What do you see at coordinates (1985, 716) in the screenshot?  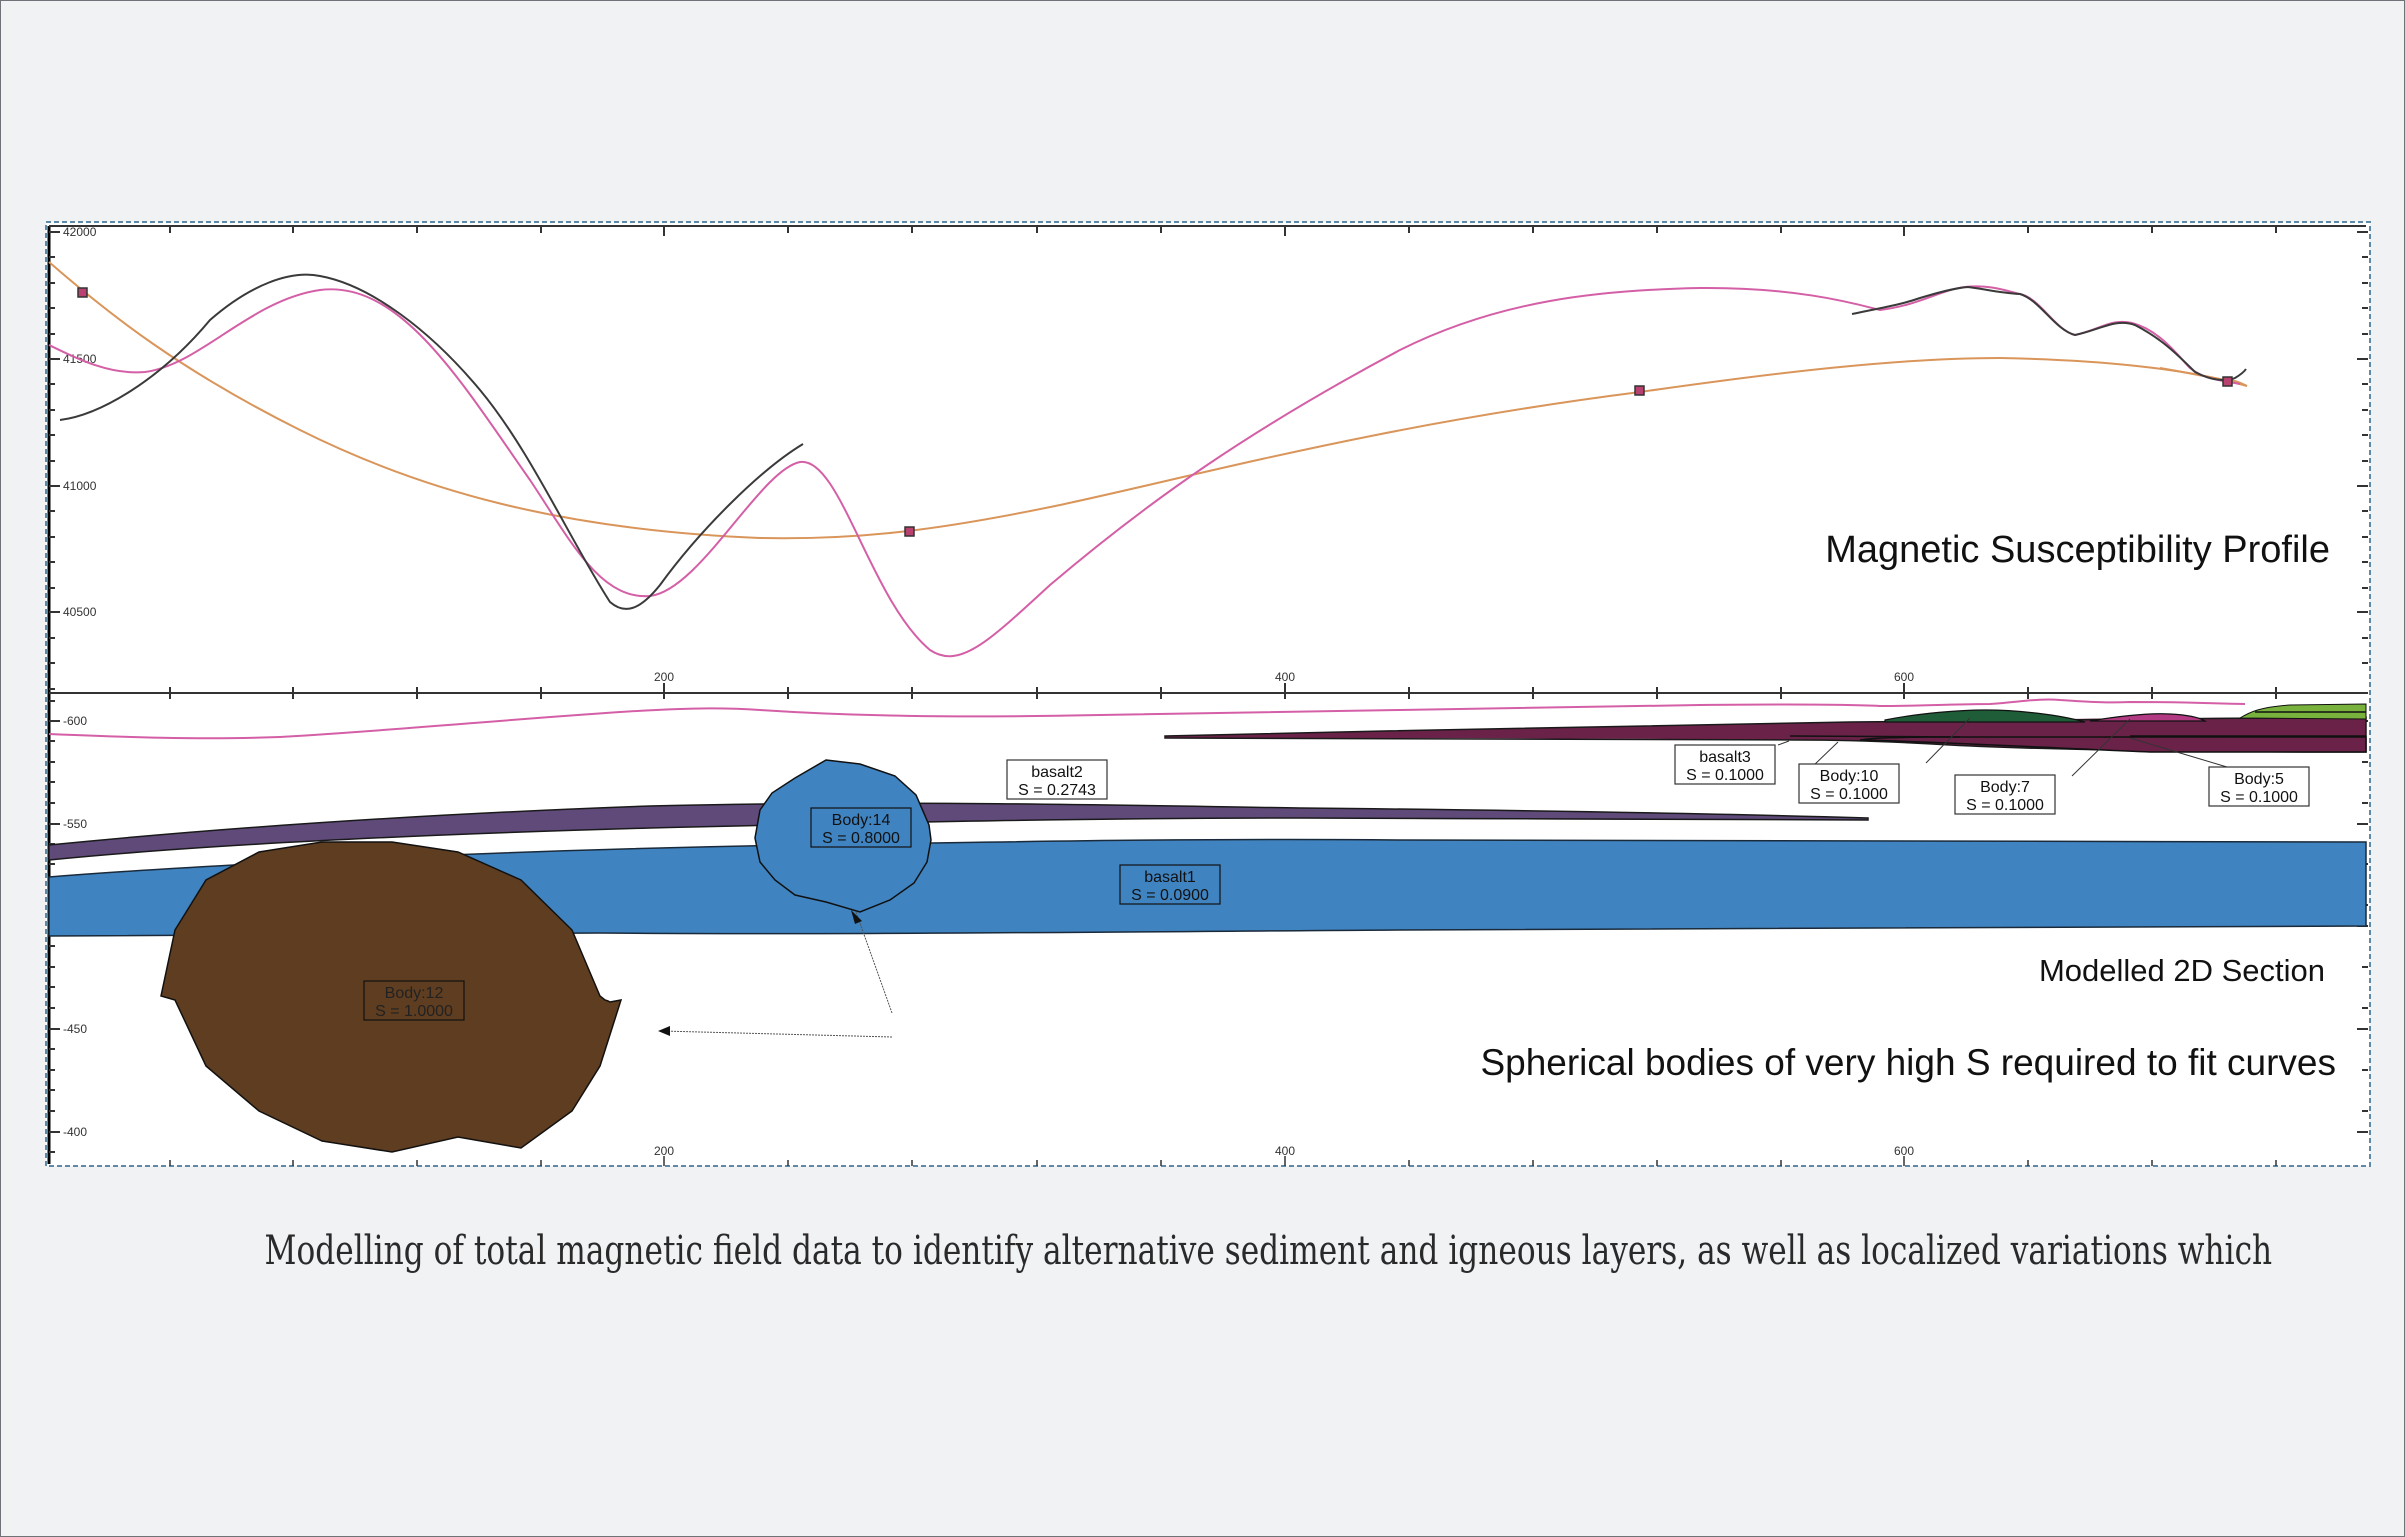 I see `body10-shape` at bounding box center [1985, 716].